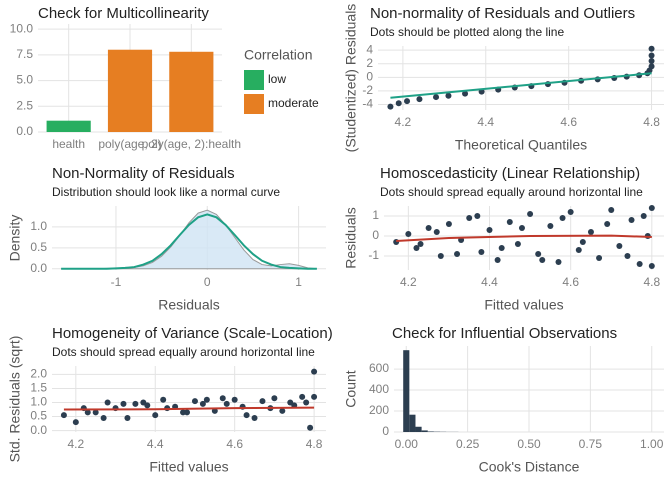 Image resolution: width=672 pixels, height=480 pixels. What do you see at coordinates (468, 444) in the screenshot?
I see `x-tick-label: 0.25` at bounding box center [468, 444].